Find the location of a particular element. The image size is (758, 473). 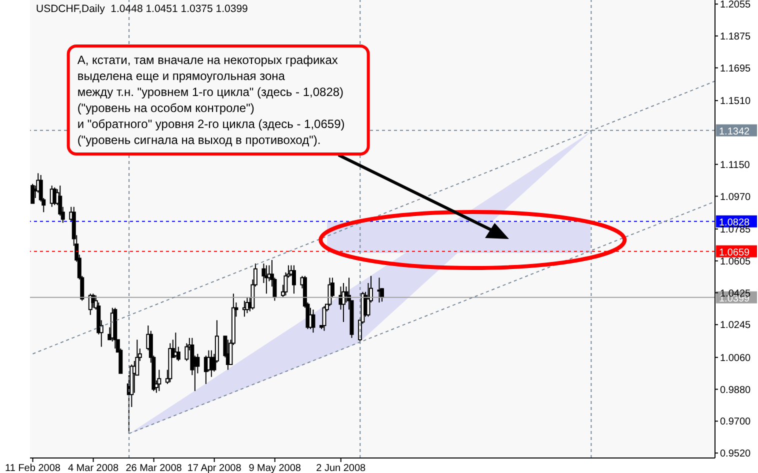

y-tick-label: 0.9700 is located at coordinates (736, 422).